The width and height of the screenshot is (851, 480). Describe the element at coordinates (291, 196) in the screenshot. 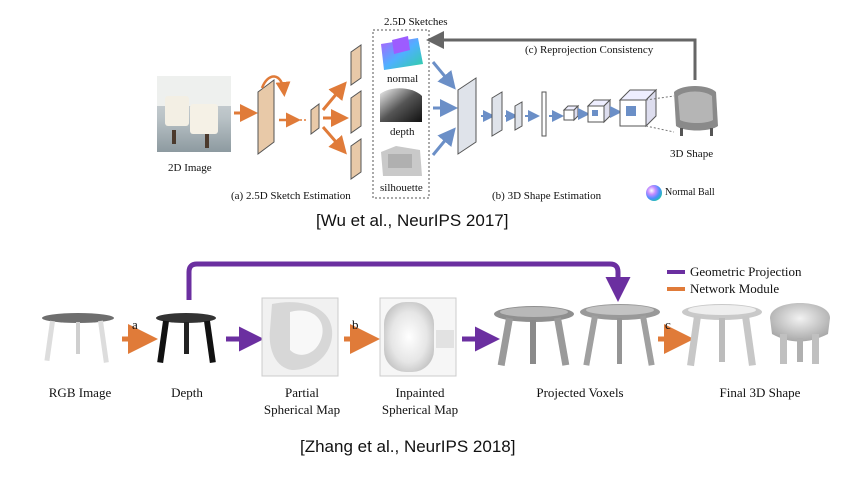

I see `stage-a-label: (a) 2.5D Sketch Estimation` at that location.